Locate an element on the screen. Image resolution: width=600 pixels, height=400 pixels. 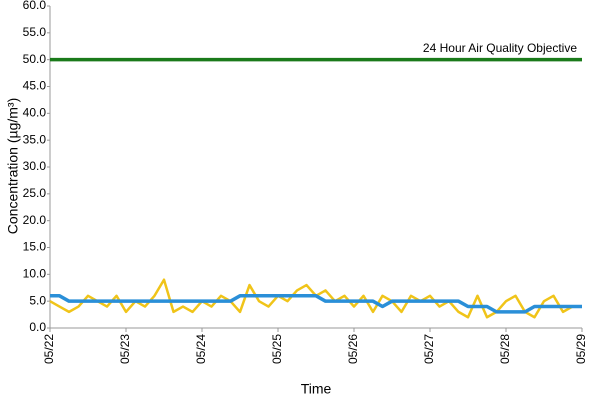
x-tick-label: 05/27 is located at coordinates (429, 349).